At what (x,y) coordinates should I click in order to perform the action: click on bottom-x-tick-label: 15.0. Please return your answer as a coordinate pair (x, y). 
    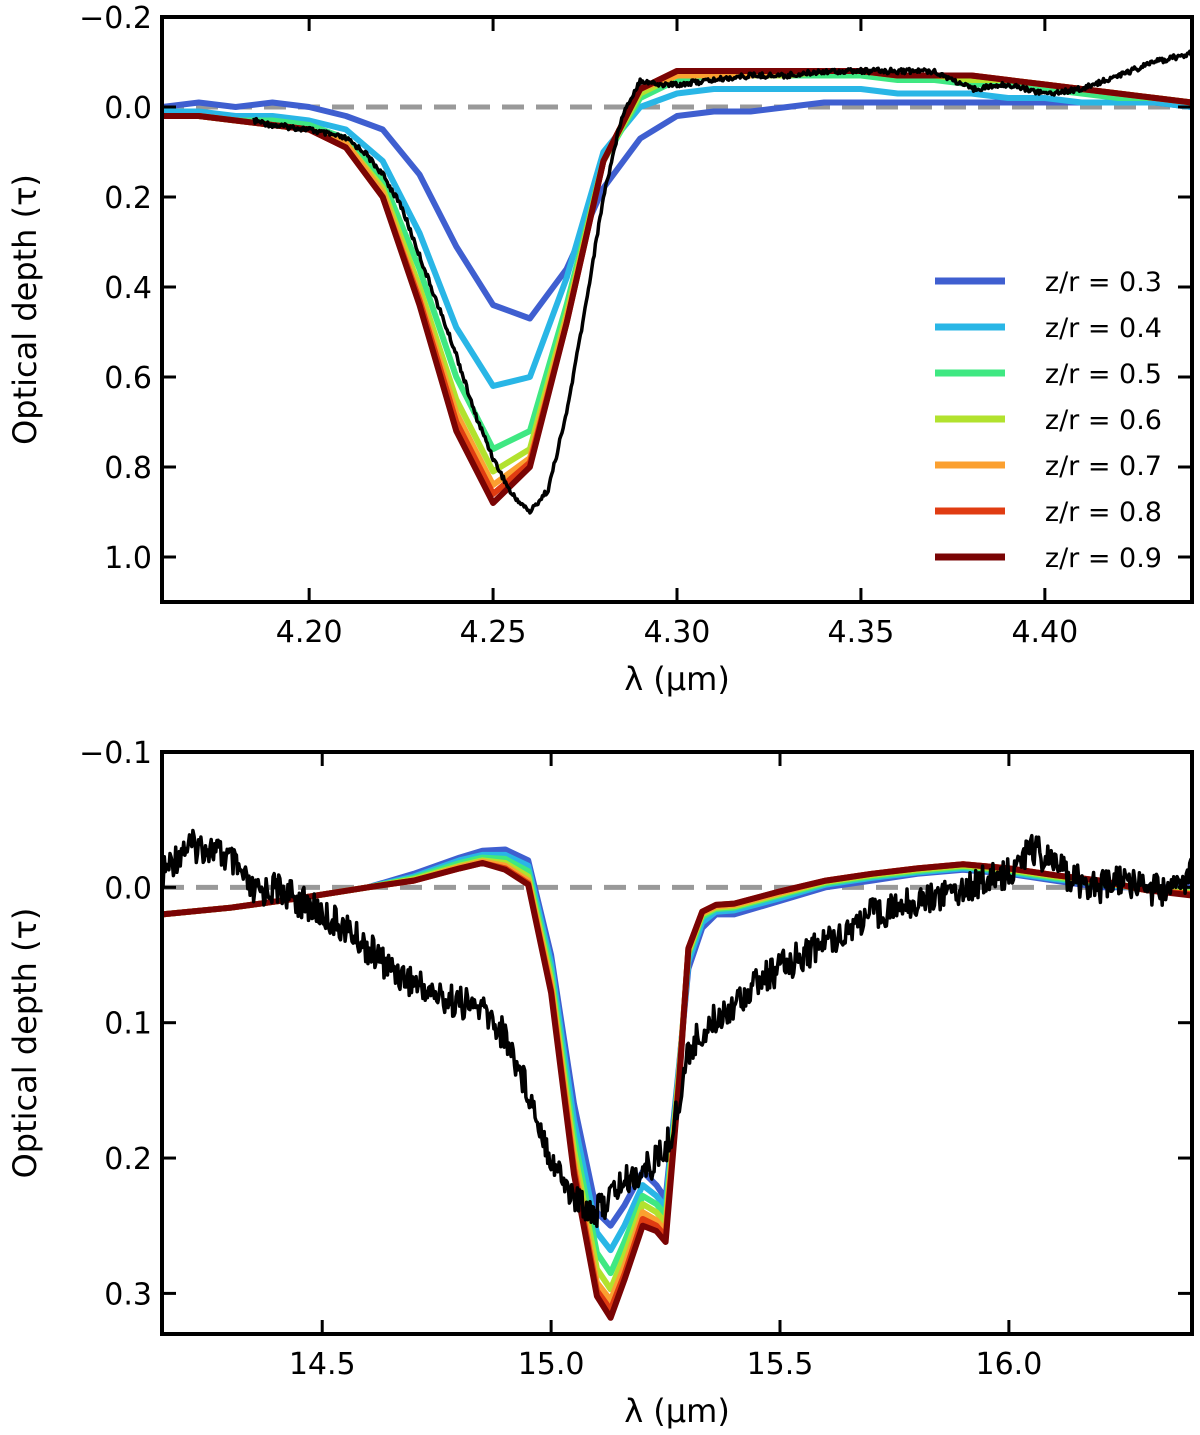
    Looking at the image, I should click on (551, 1364).